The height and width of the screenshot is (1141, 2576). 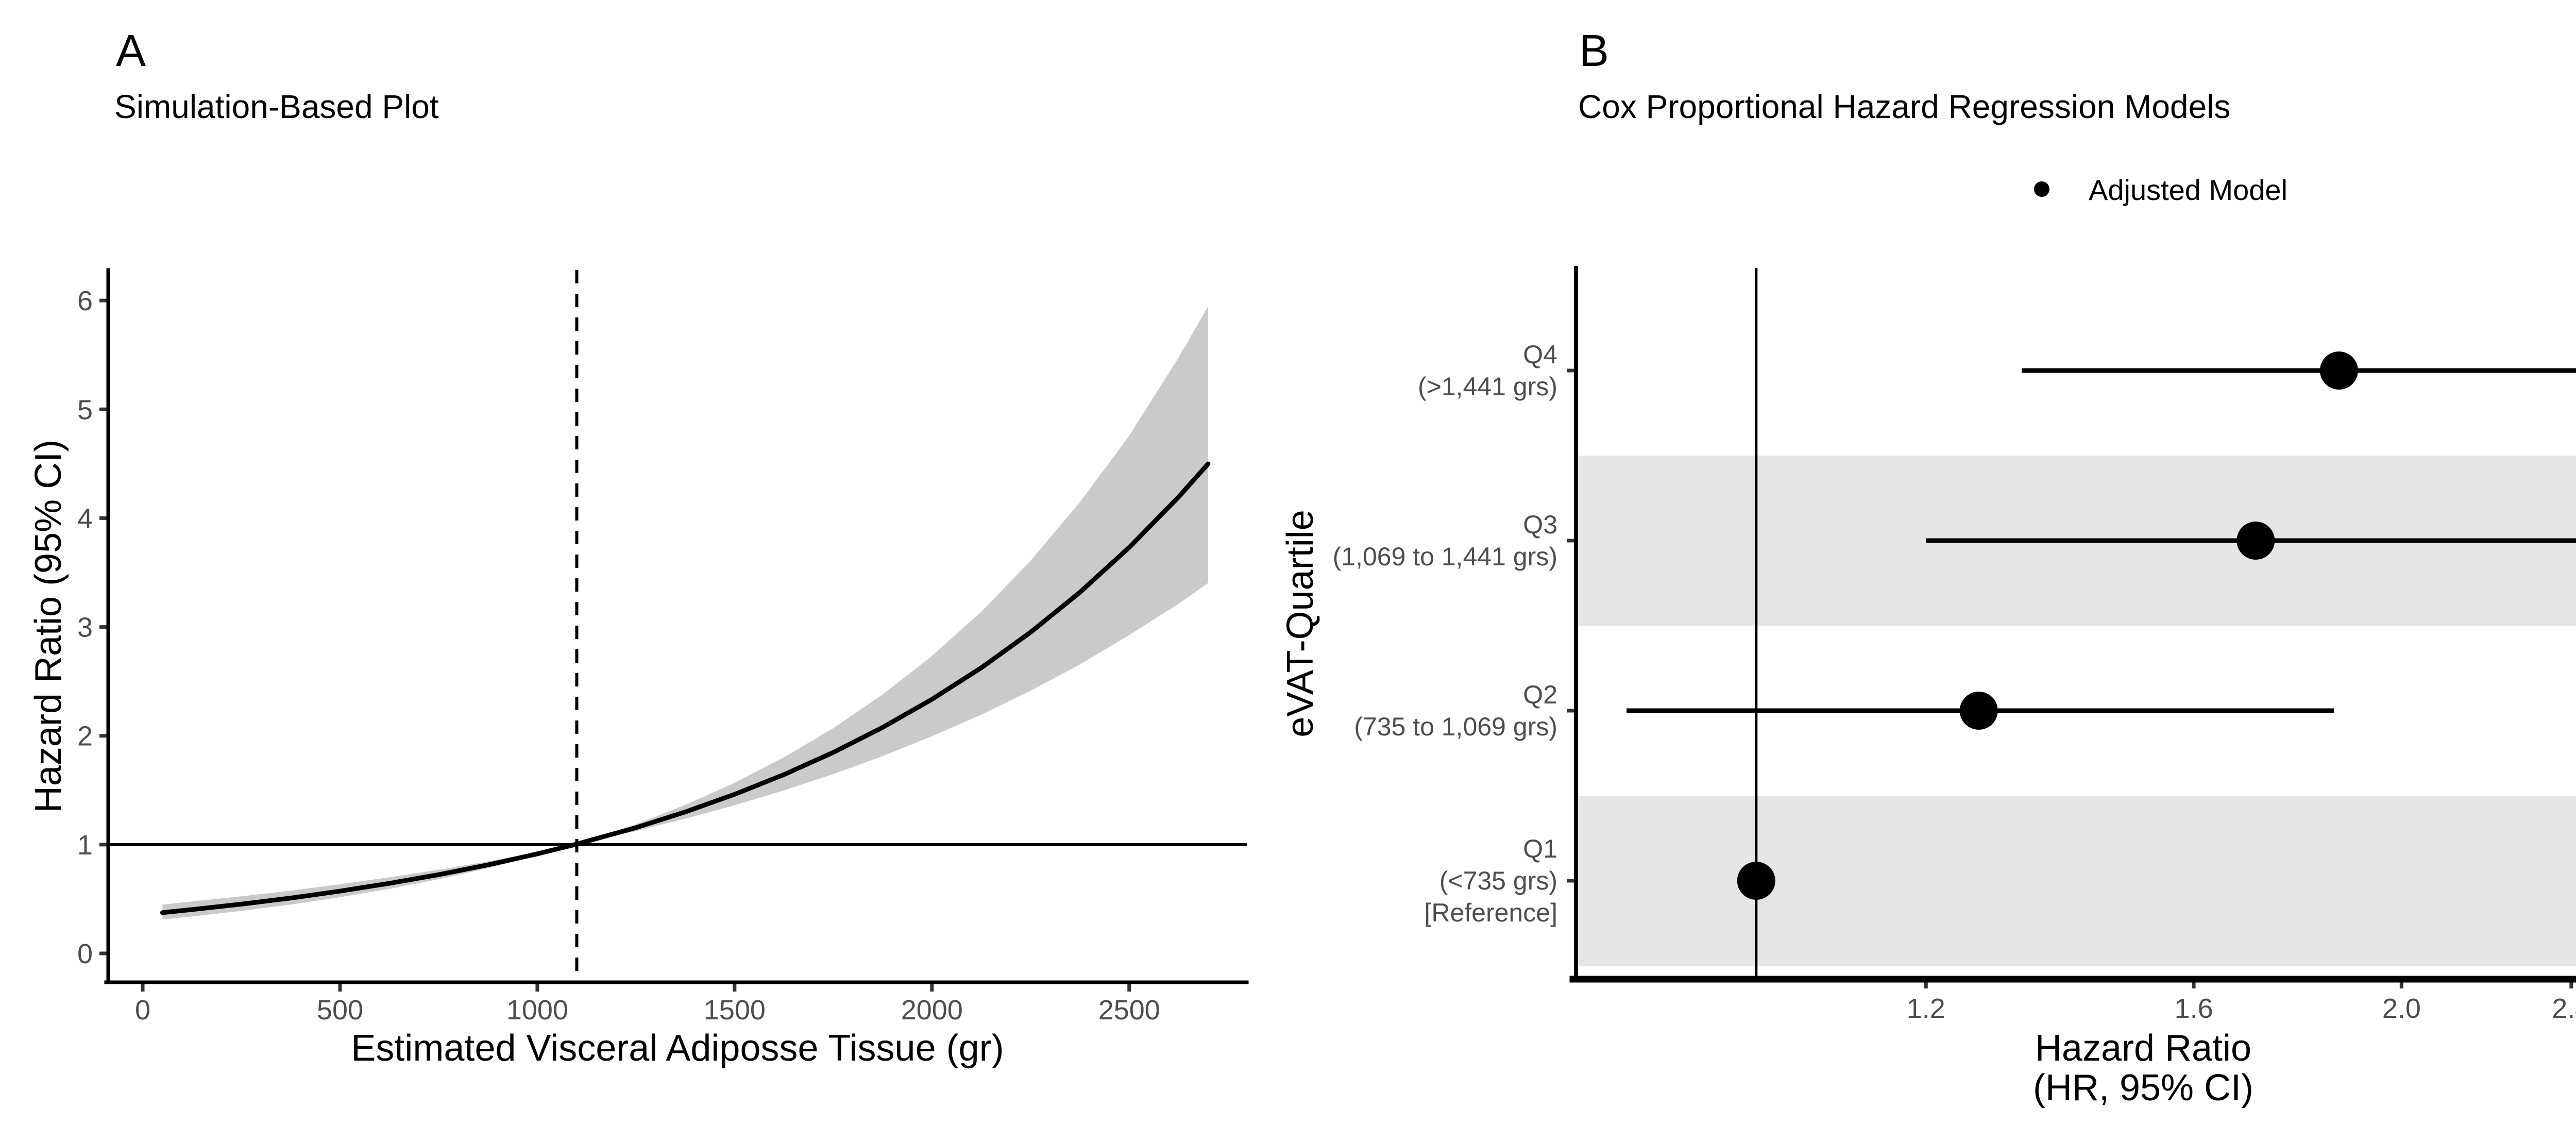 What do you see at coordinates (537, 1011) in the screenshot?
I see `x-tick-label: 1000` at bounding box center [537, 1011].